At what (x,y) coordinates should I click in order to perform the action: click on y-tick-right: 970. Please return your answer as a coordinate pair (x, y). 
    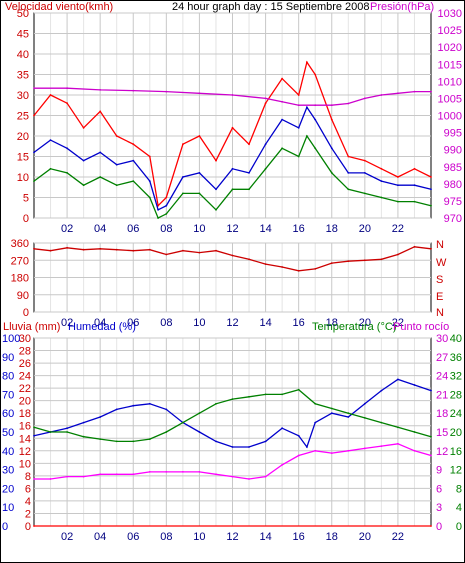
    Looking at the image, I should click on (453, 219).